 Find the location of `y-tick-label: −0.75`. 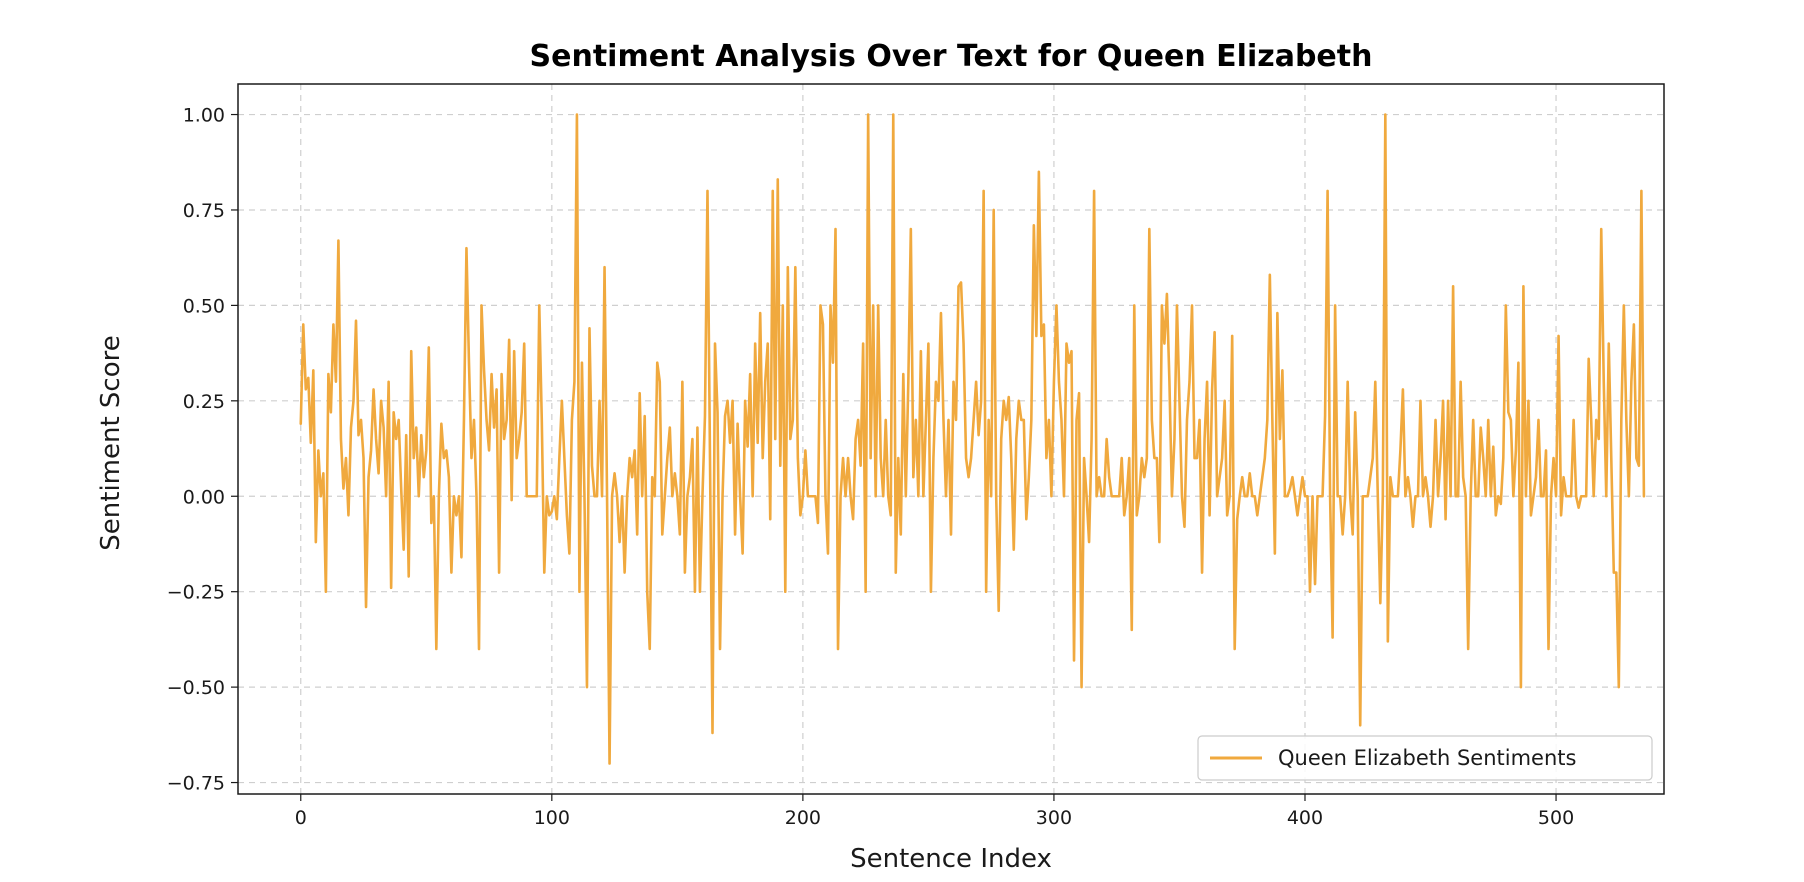

y-tick-label: −0.75 is located at coordinates (196, 784).